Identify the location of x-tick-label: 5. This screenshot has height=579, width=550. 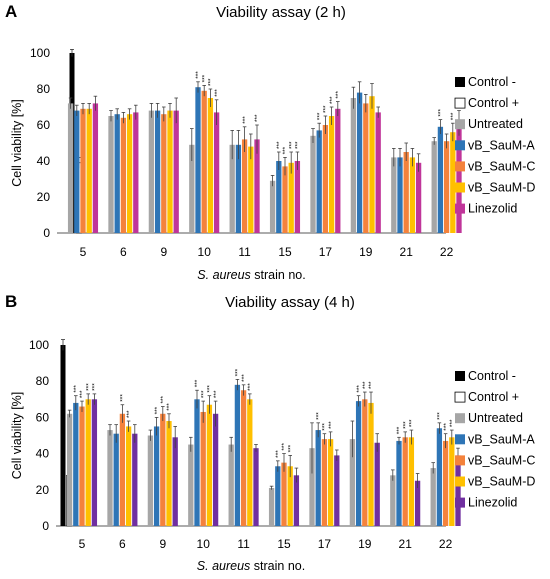
(83, 252).